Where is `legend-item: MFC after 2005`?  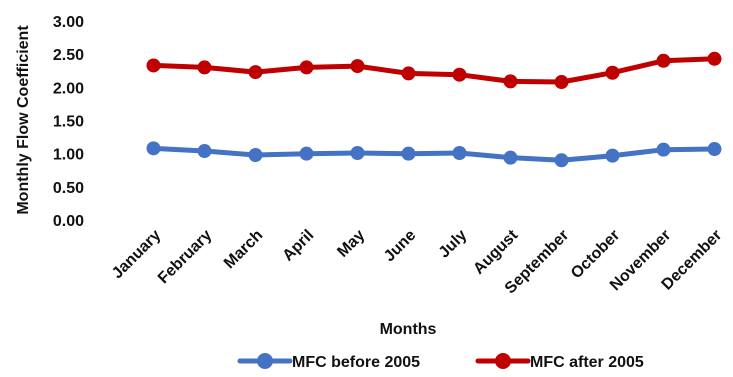 legend-item: MFC after 2005 is located at coordinates (559, 362).